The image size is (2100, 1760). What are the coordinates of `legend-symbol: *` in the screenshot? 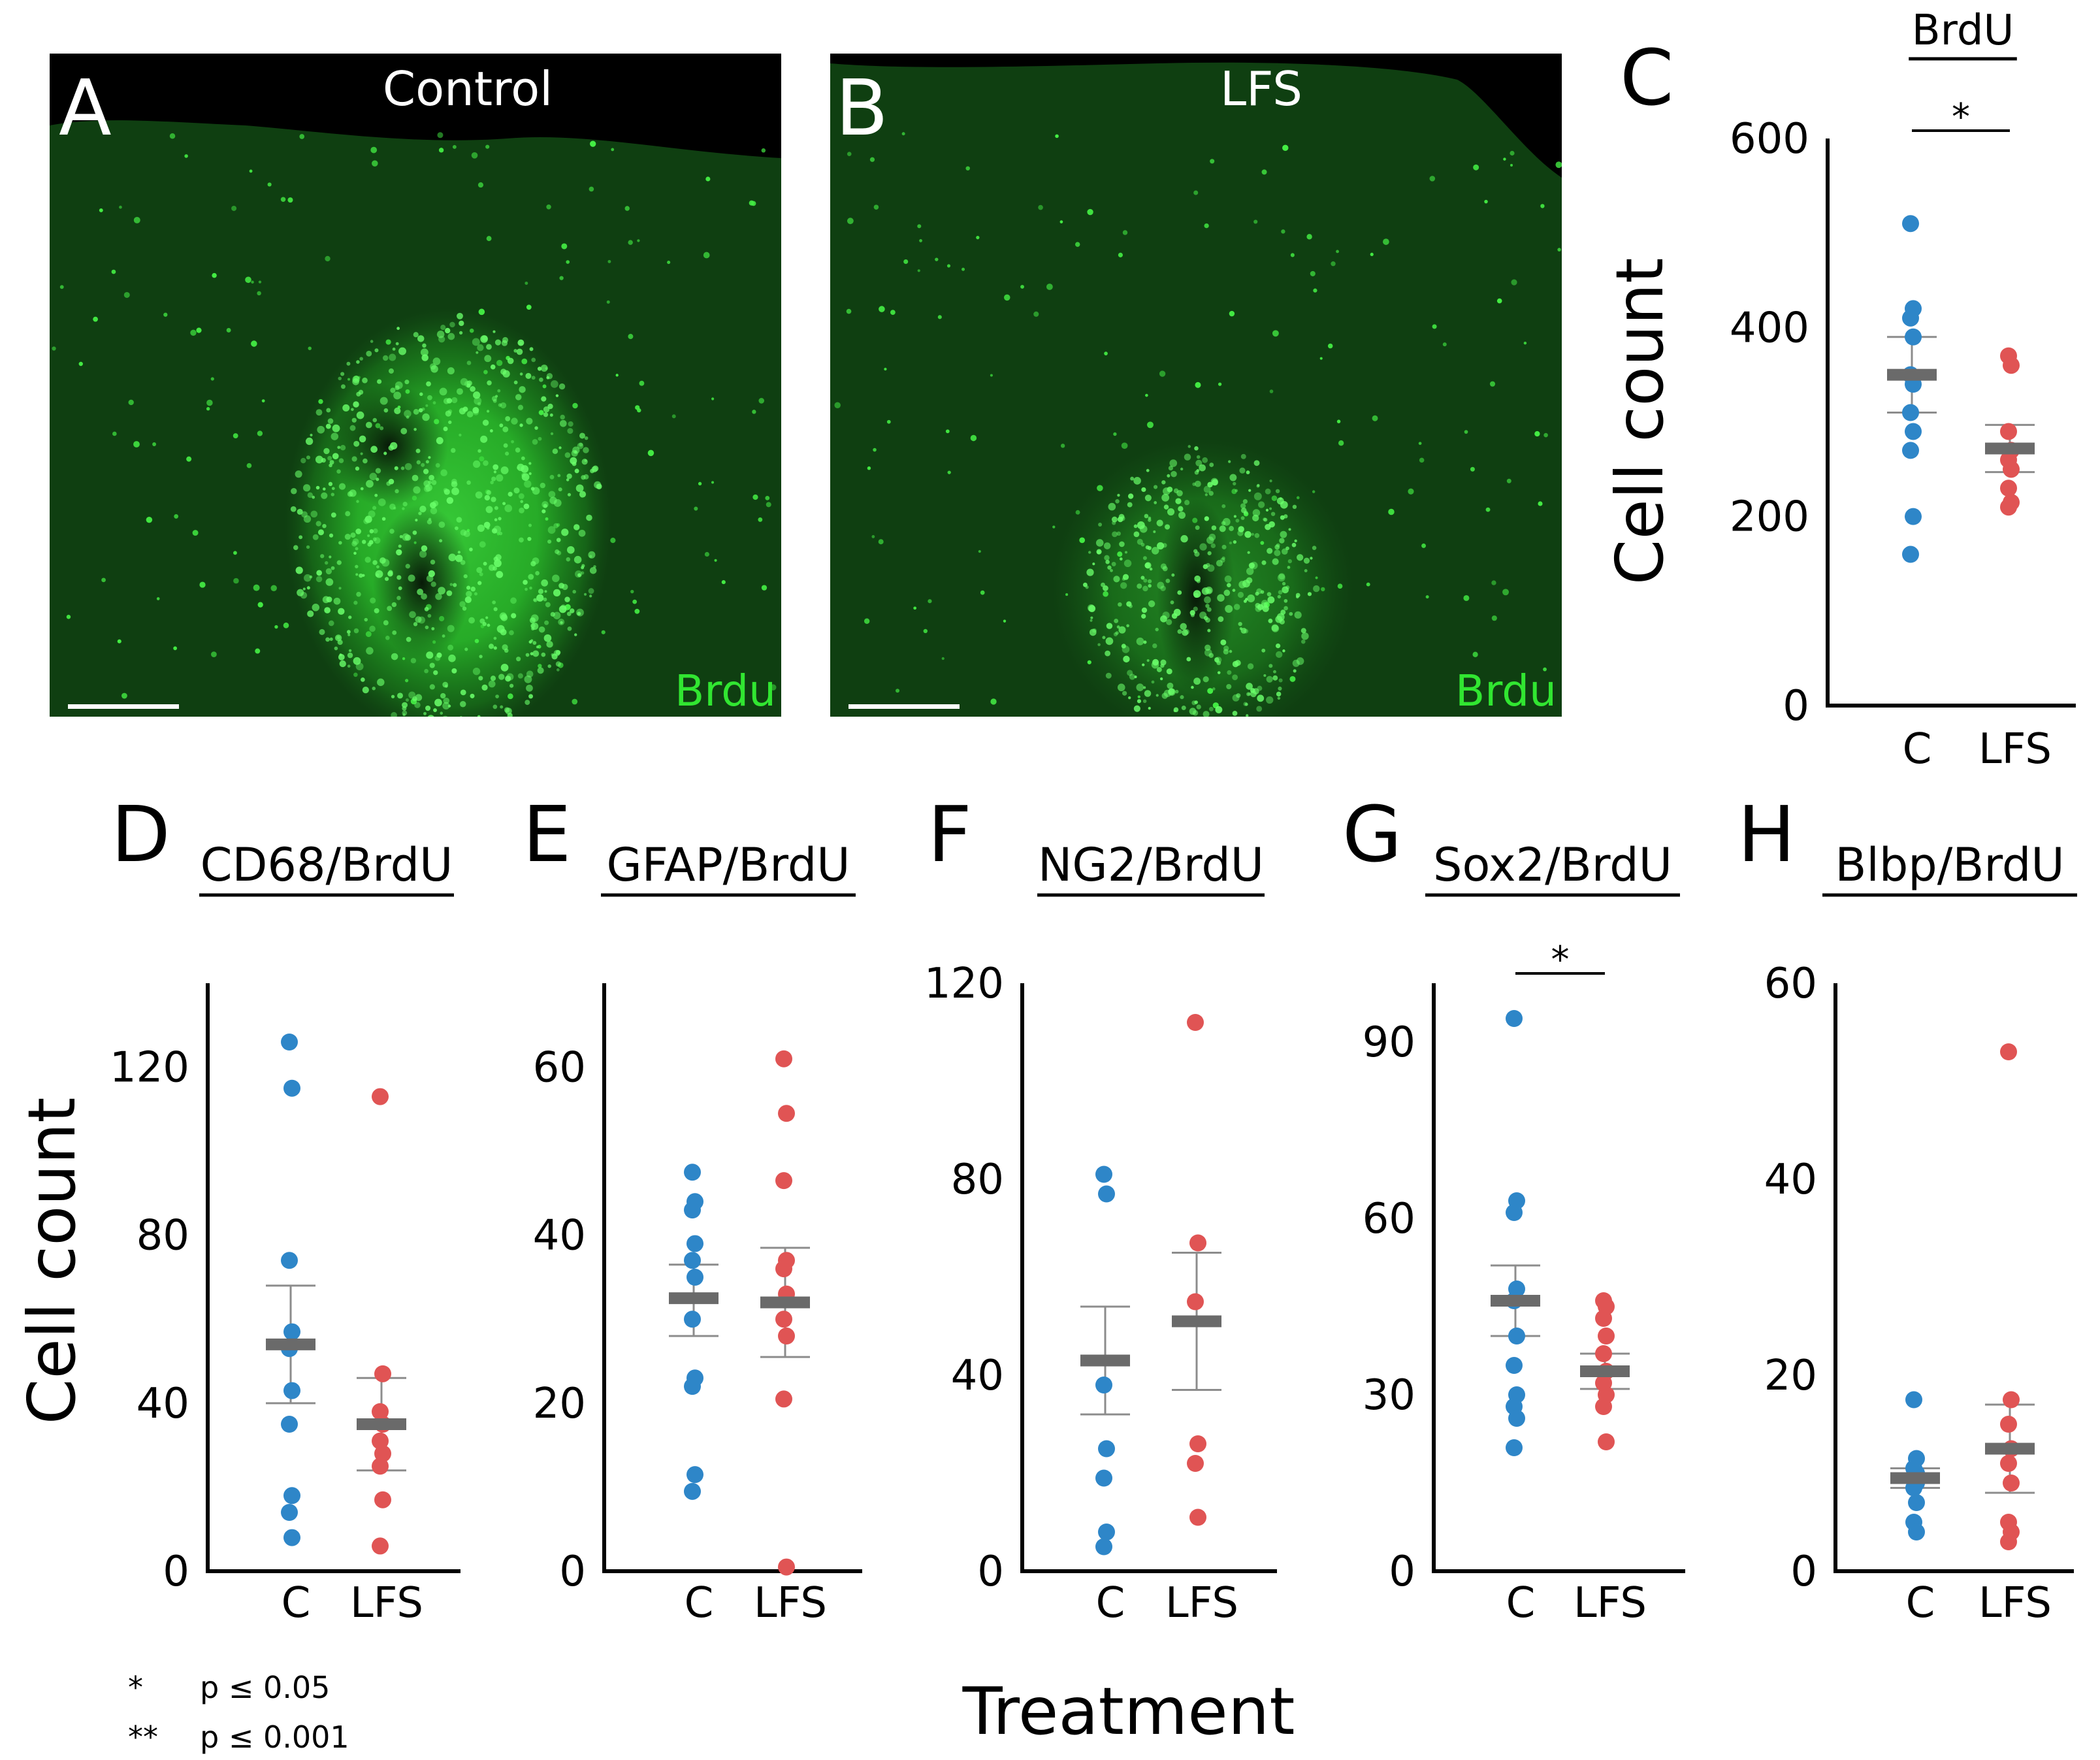 It's located at (135, 1688).